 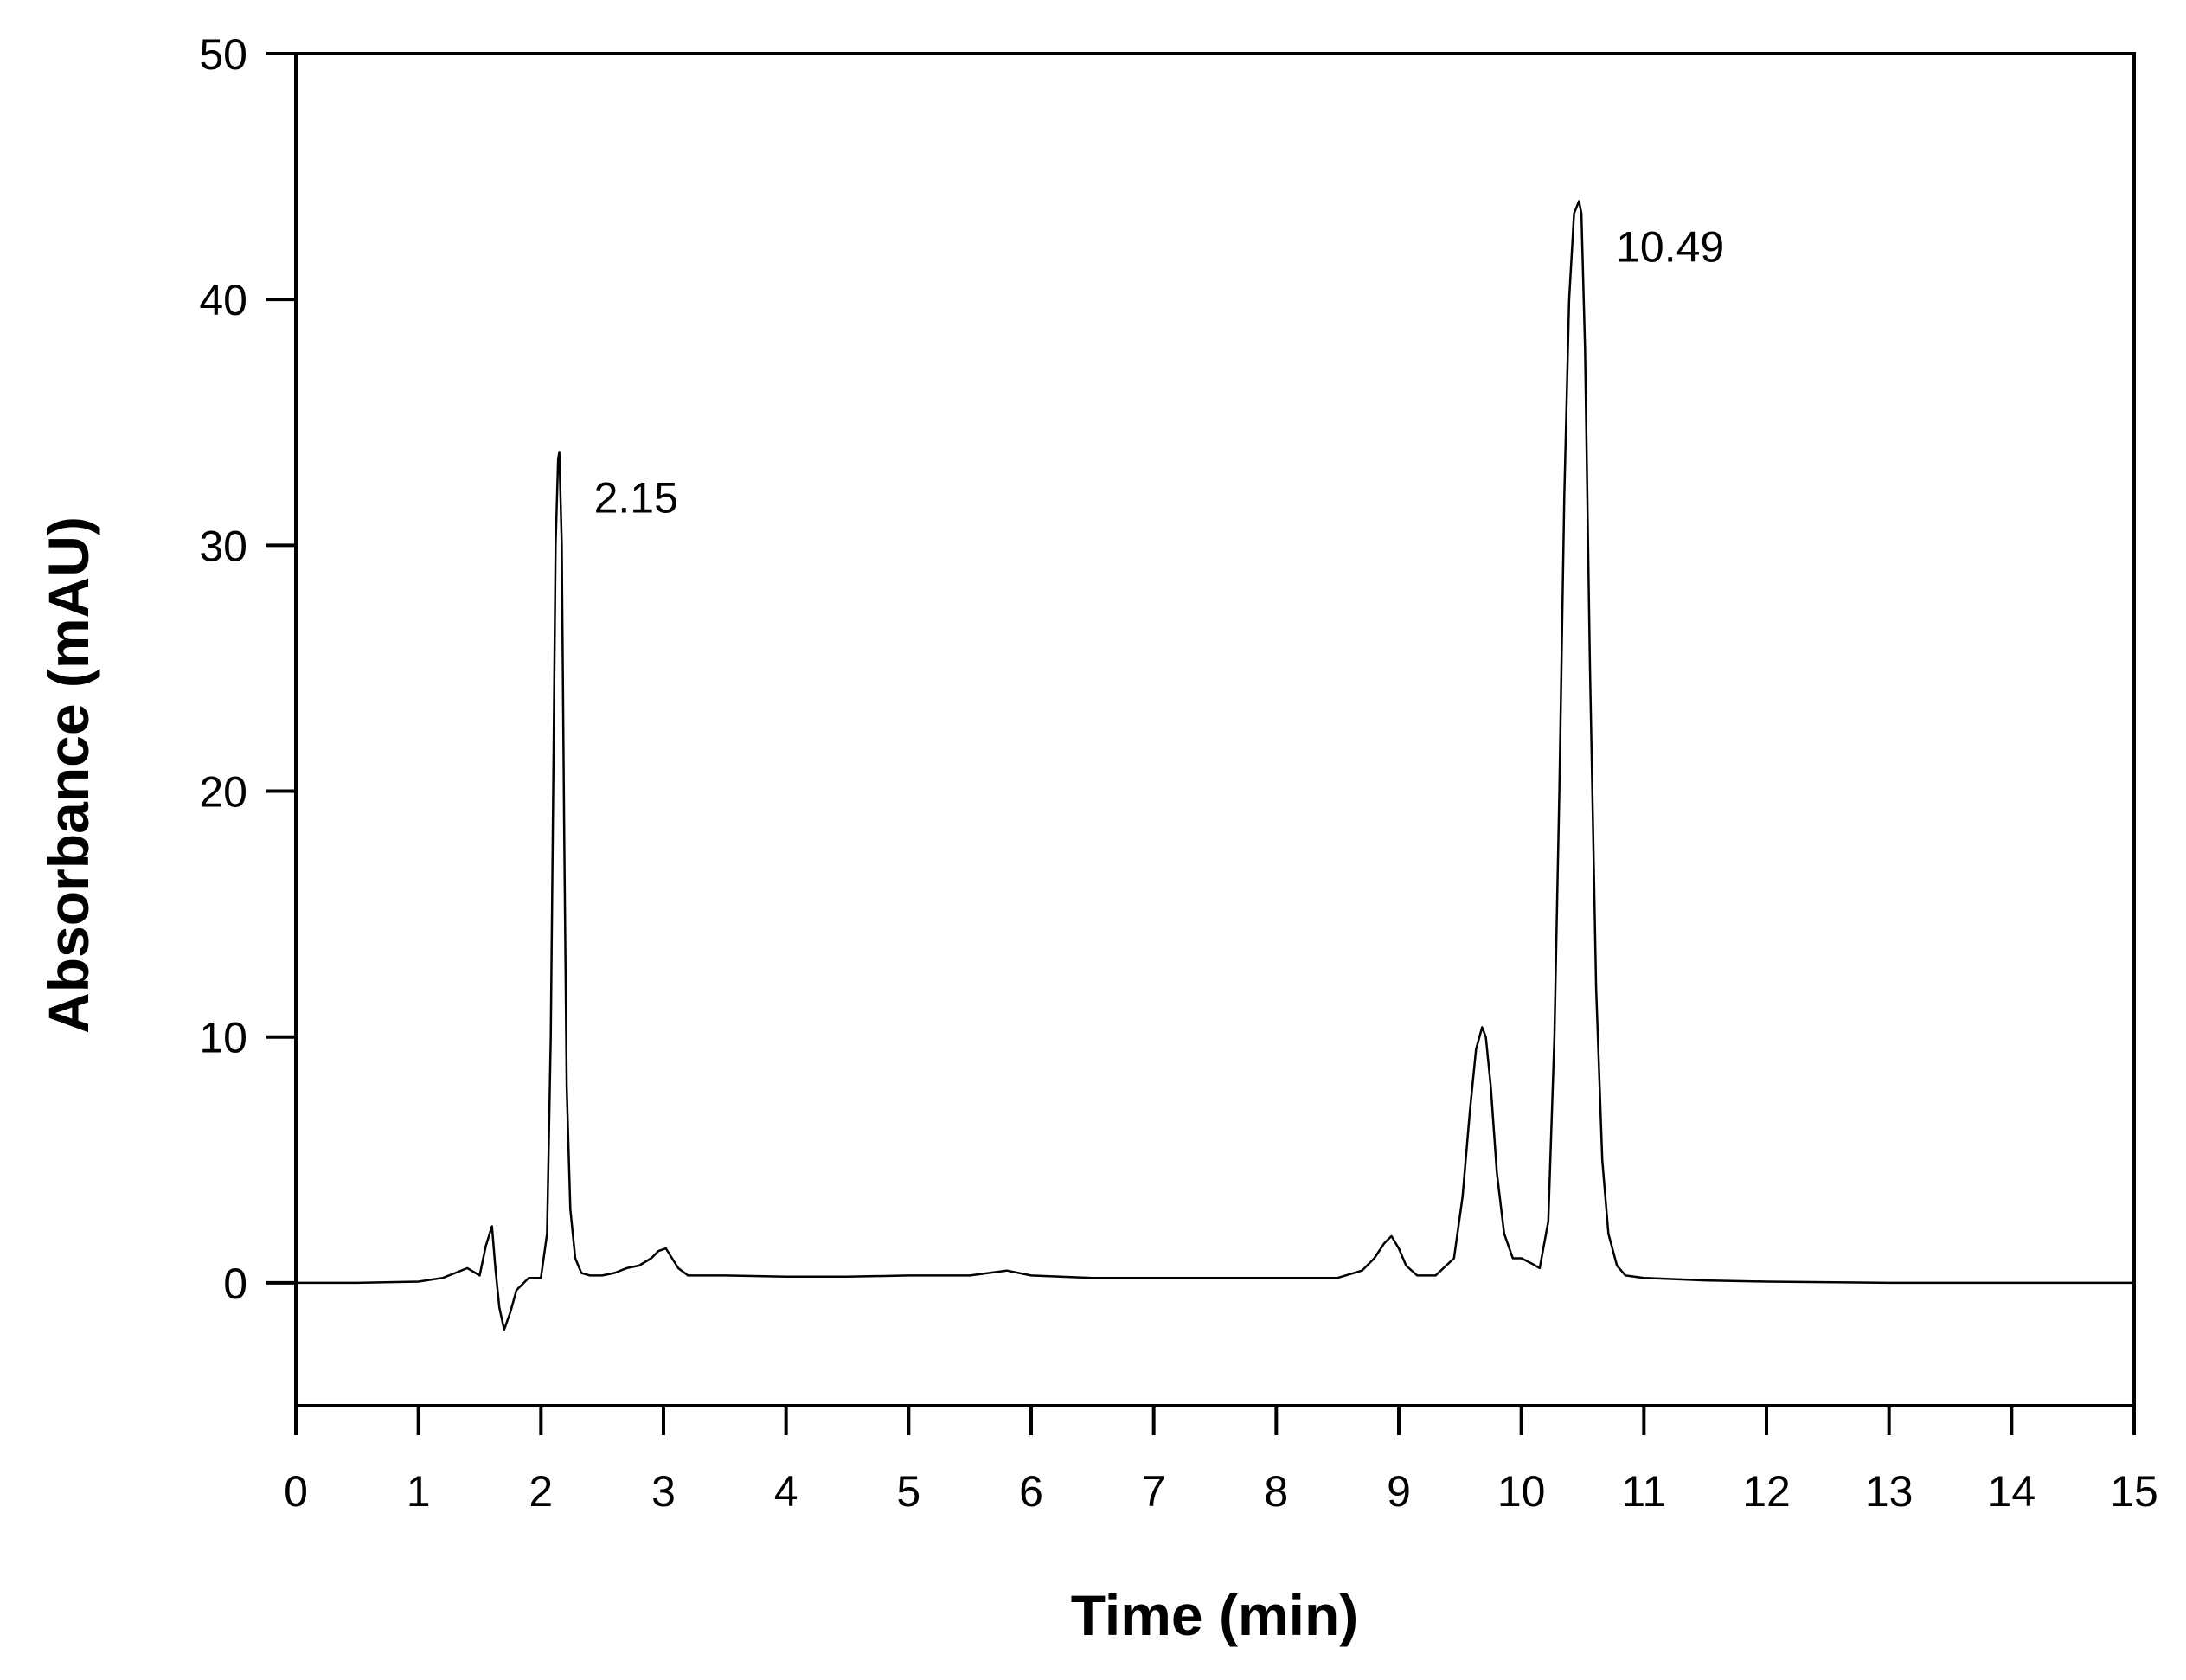 I want to click on peak-label: 2.15, so click(x=636, y=497).